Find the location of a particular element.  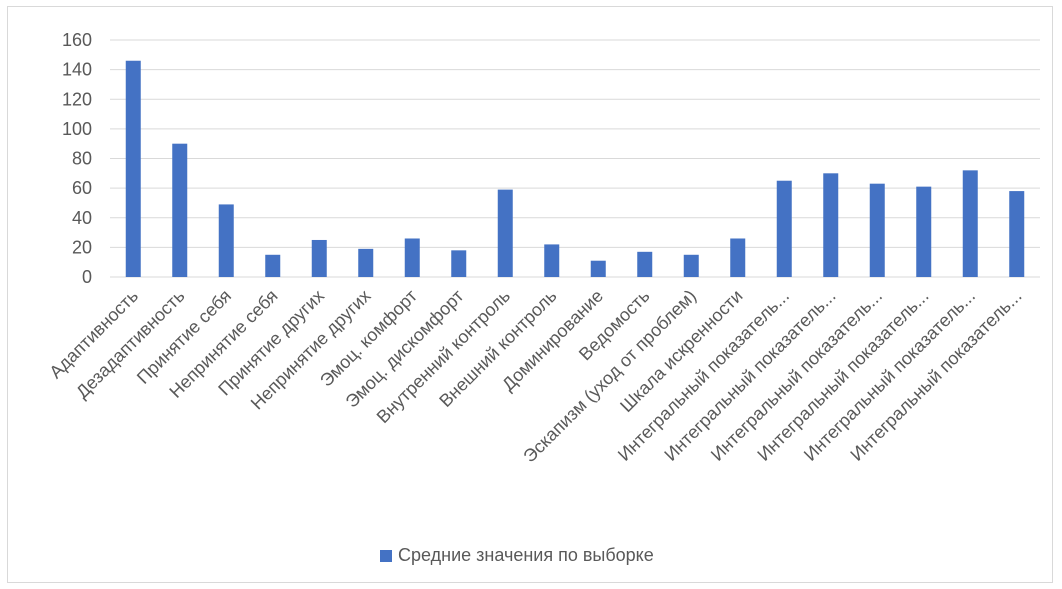

legend: Средние значения по выборке is located at coordinates (517, 555).